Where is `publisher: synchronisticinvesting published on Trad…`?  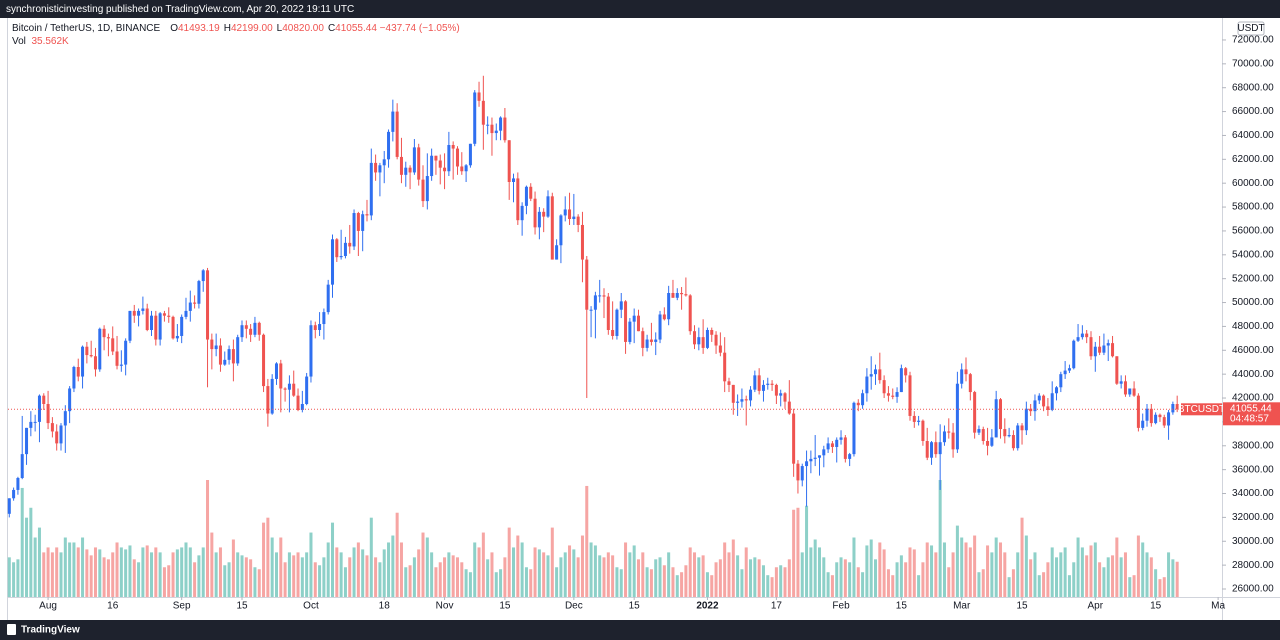 publisher: synchronisticinvesting published on Trad… is located at coordinates (180, 9).